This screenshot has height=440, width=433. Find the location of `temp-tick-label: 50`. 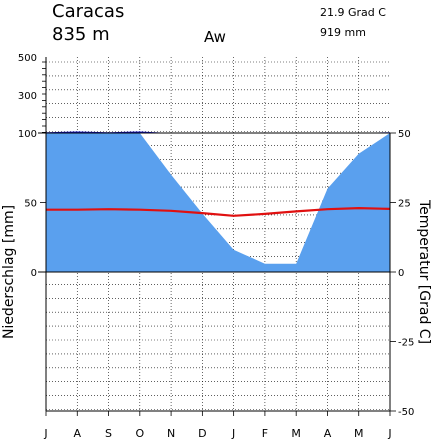

temp-tick-label: 50 is located at coordinates (404, 134).